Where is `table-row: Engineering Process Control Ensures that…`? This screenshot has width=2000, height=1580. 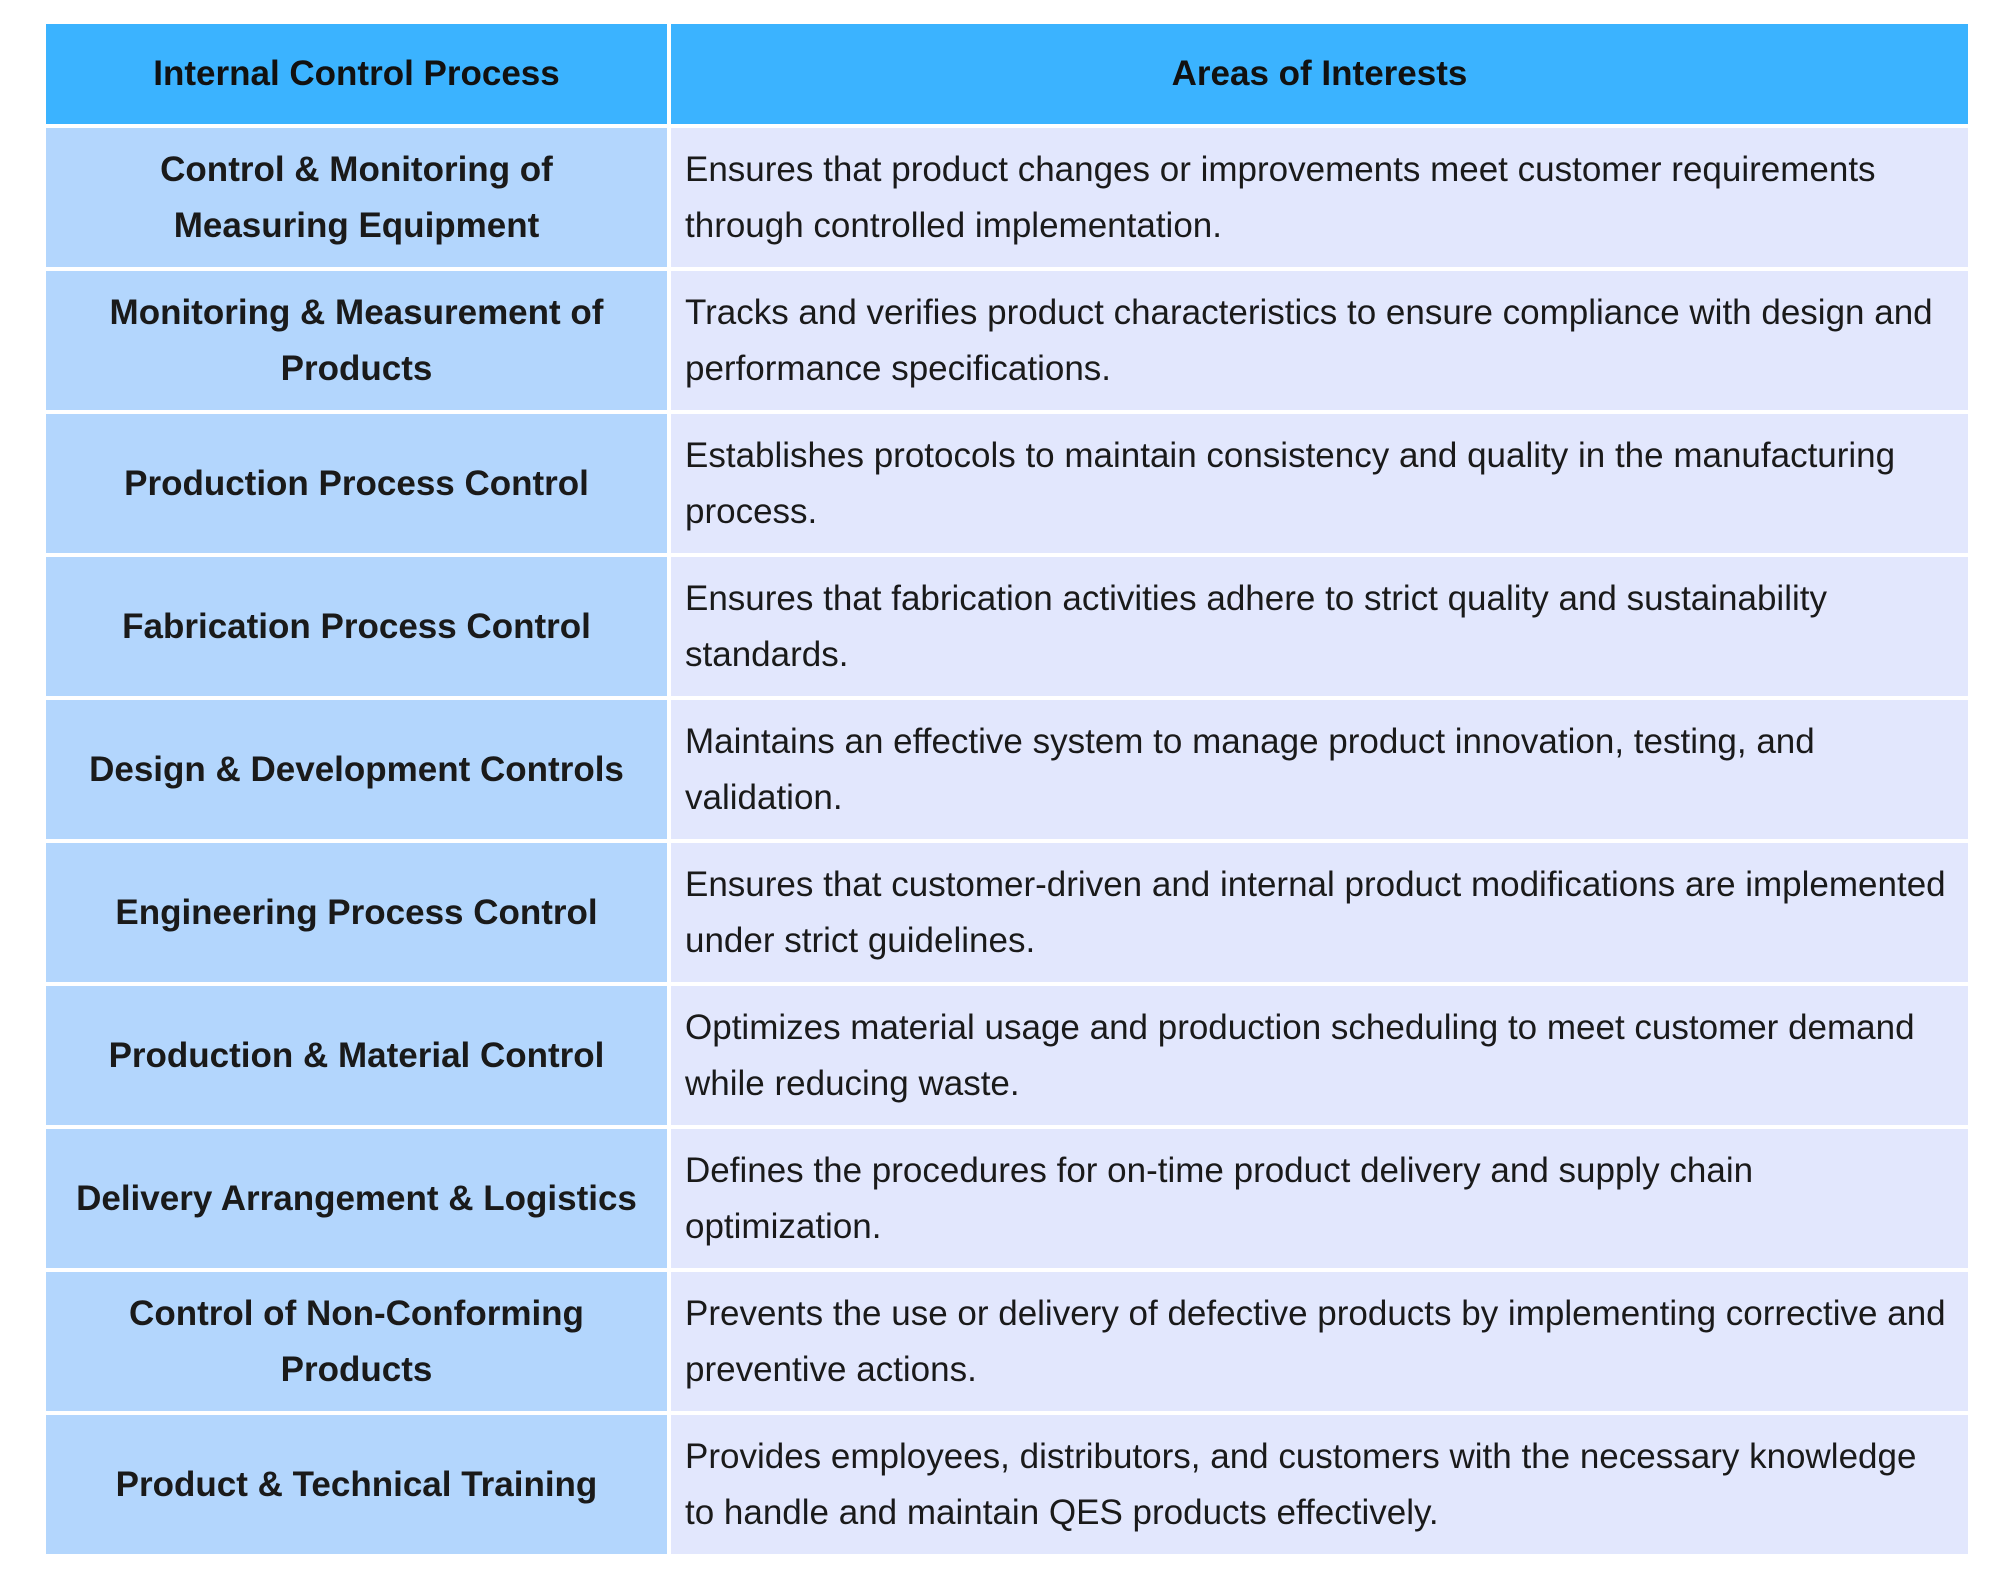
table-row: Engineering Process Control Ensures that… is located at coordinates (1007, 912).